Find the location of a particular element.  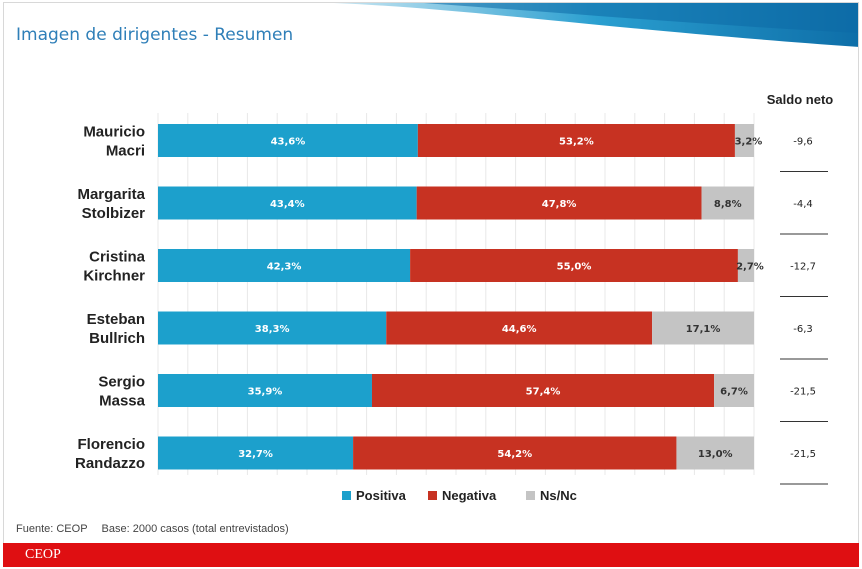

legend-label: Ns/Nc is located at coordinates (558, 495).